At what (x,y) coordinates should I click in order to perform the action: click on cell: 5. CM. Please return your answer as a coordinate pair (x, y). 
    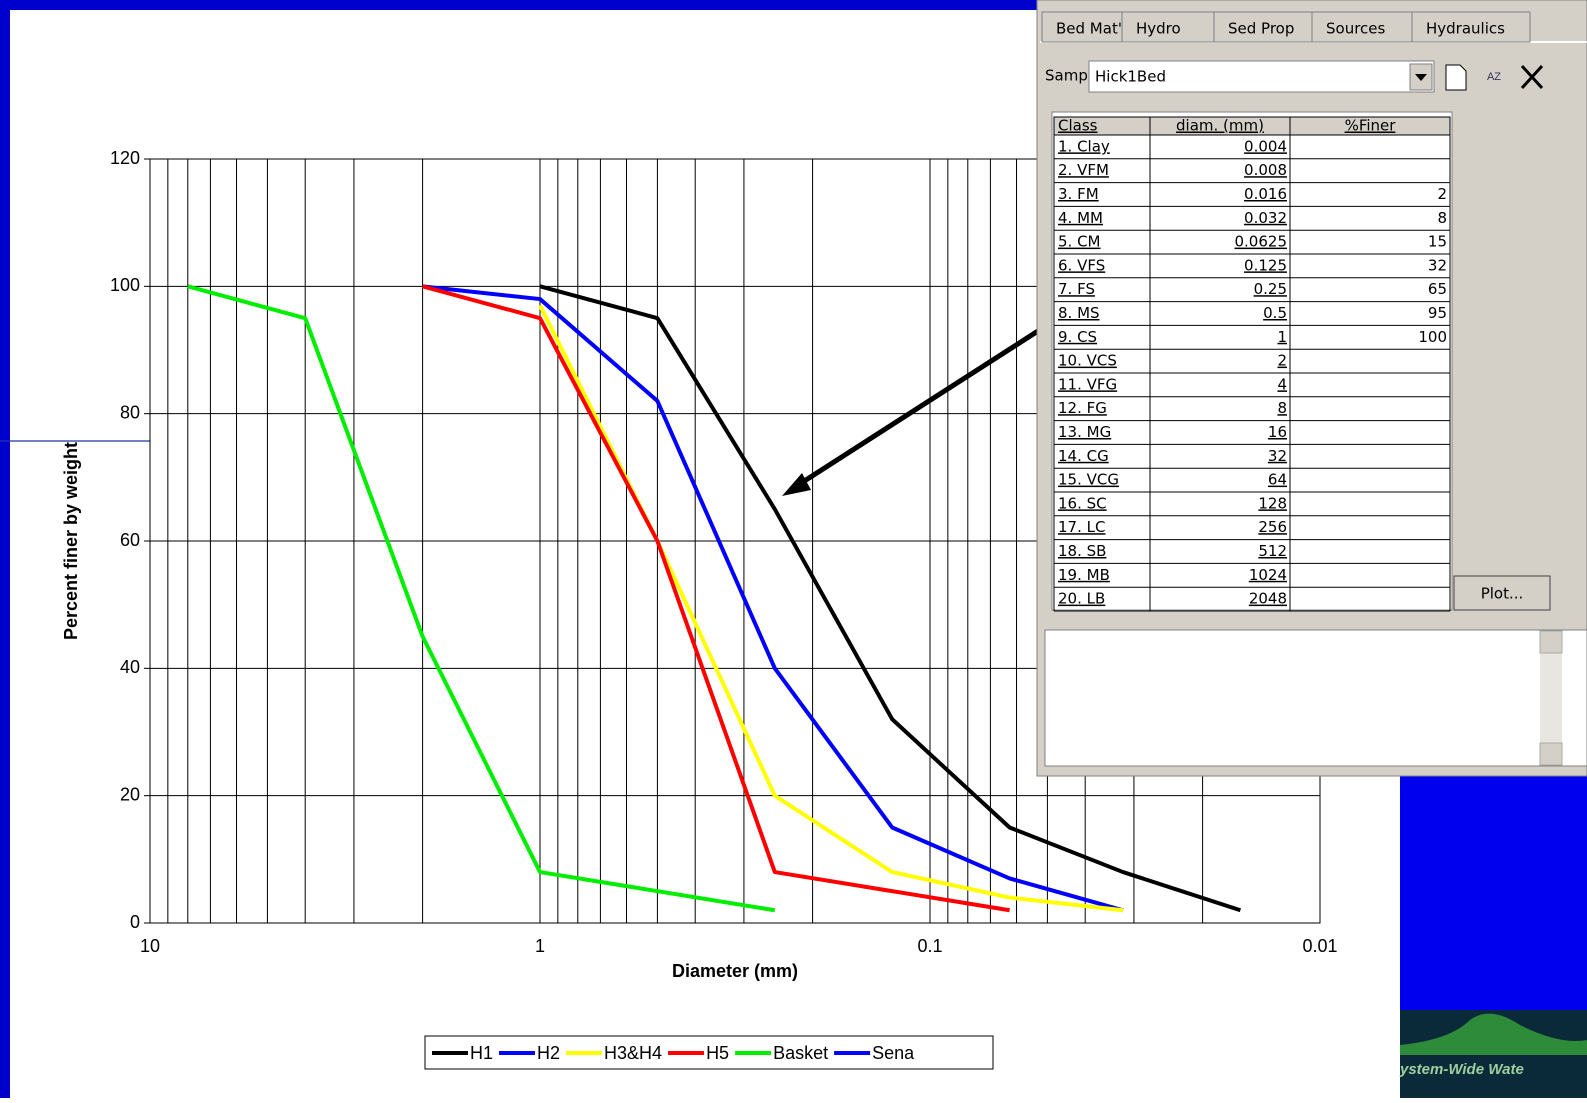
    Looking at the image, I should click on (1079, 242).